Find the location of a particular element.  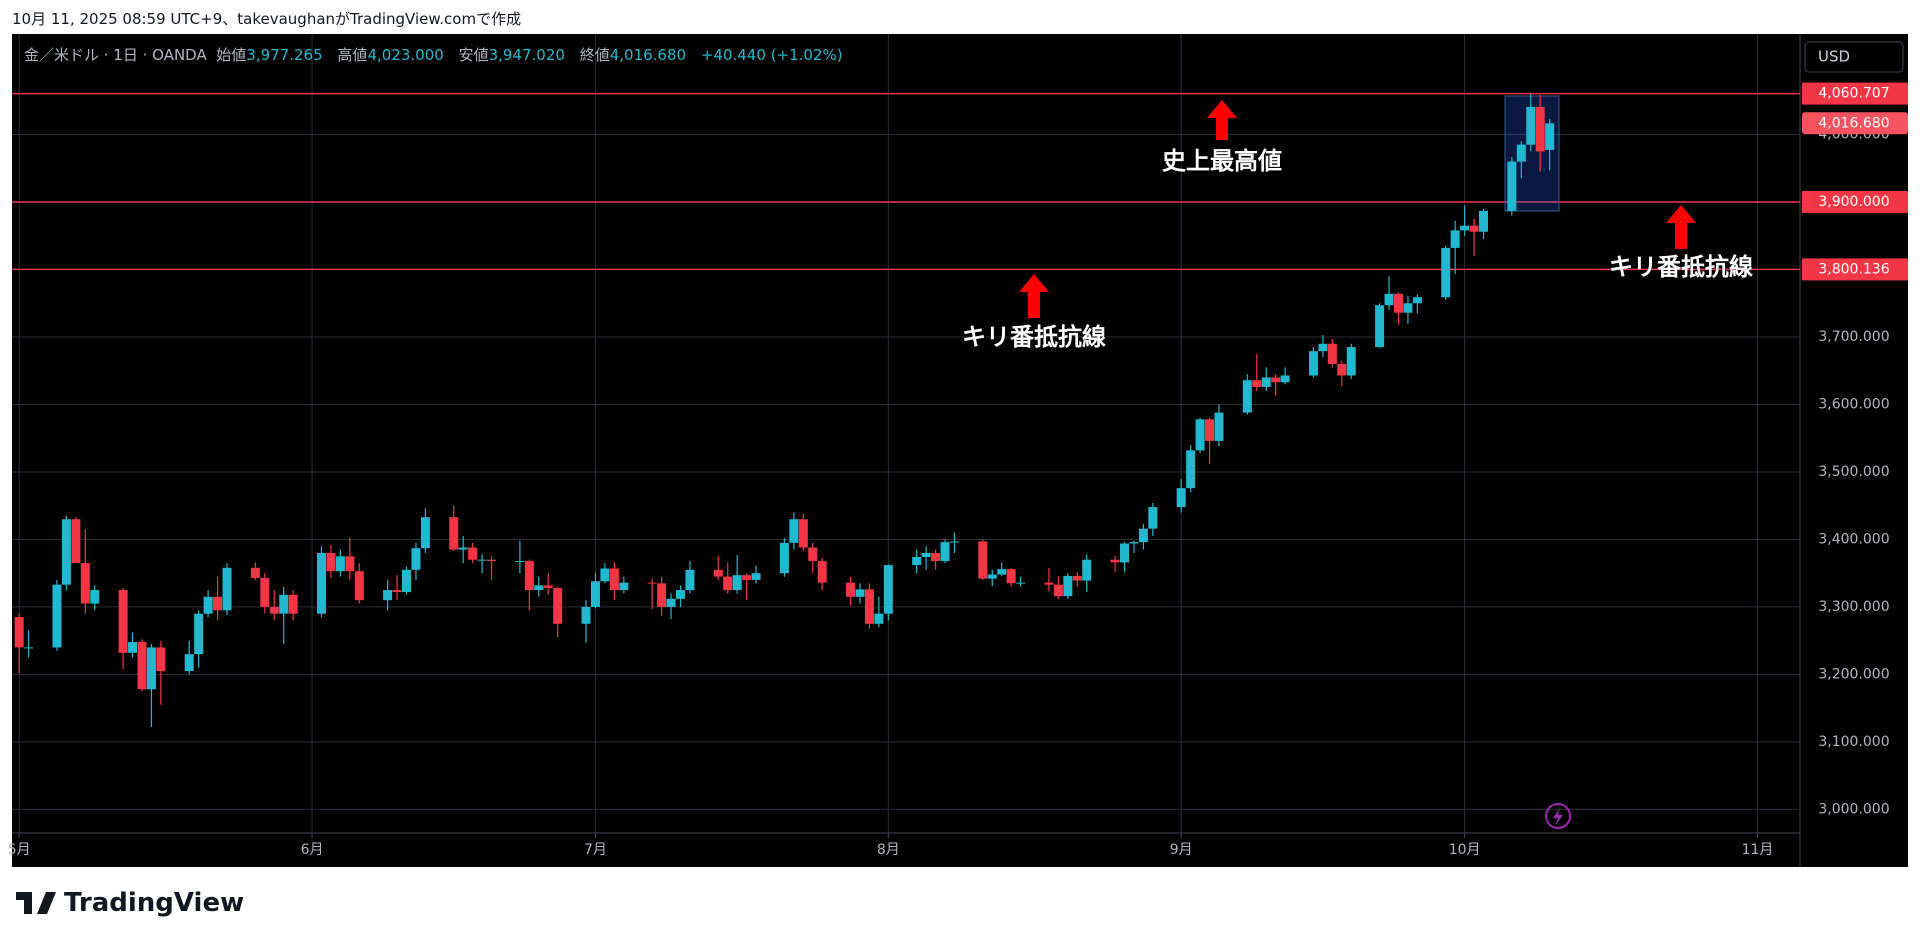

y-tick-label: 3,700.000 is located at coordinates (1853, 337).